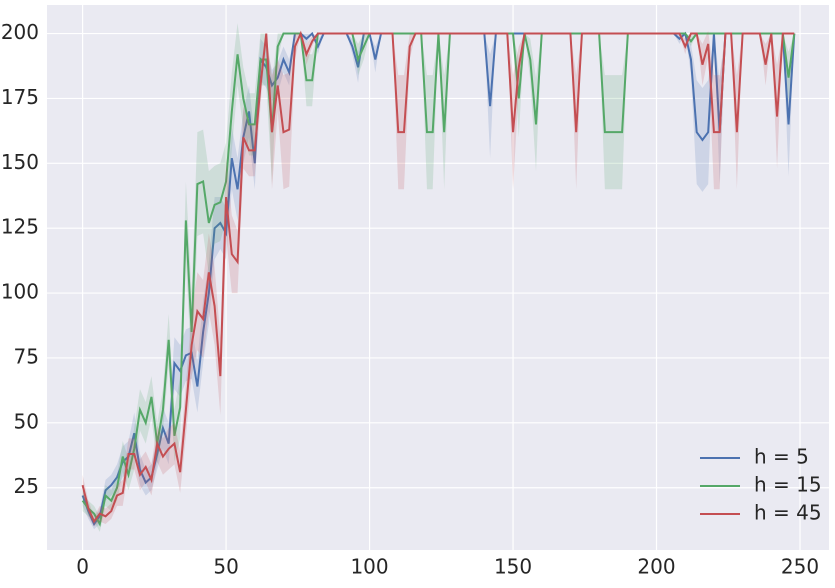  What do you see at coordinates (369, 567) in the screenshot?
I see `x-tick-label: 100` at bounding box center [369, 567].